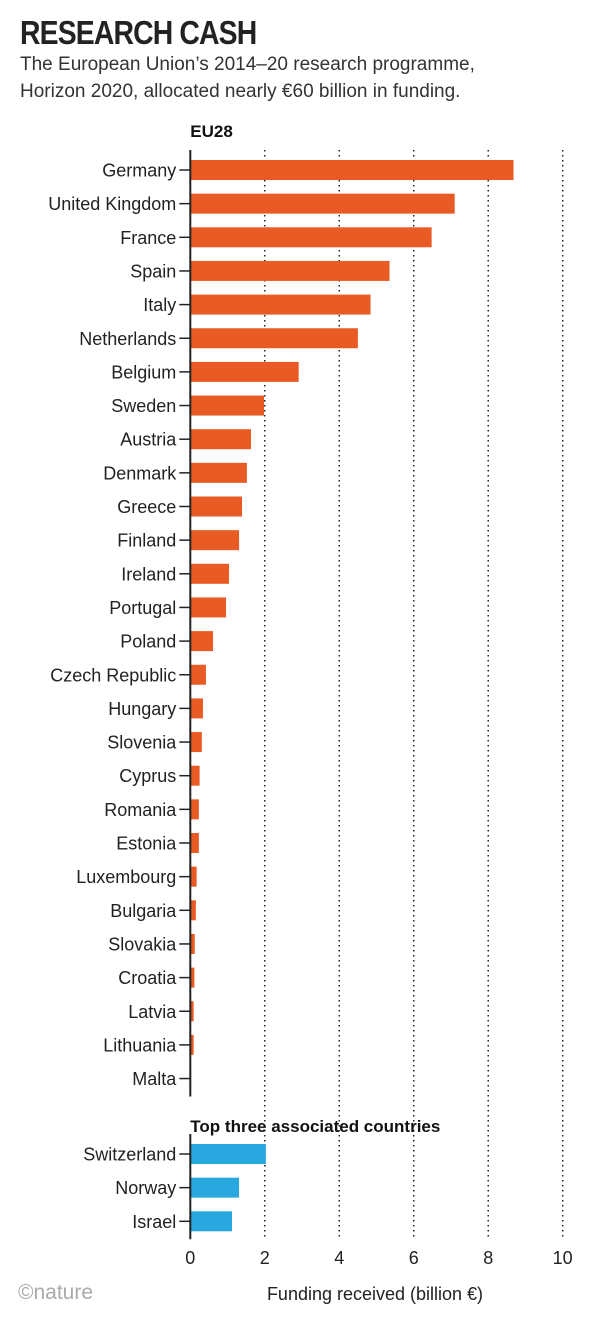 Image resolution: width=600 pixels, height=1320 pixels. I want to click on bar-germany, so click(352, 170).